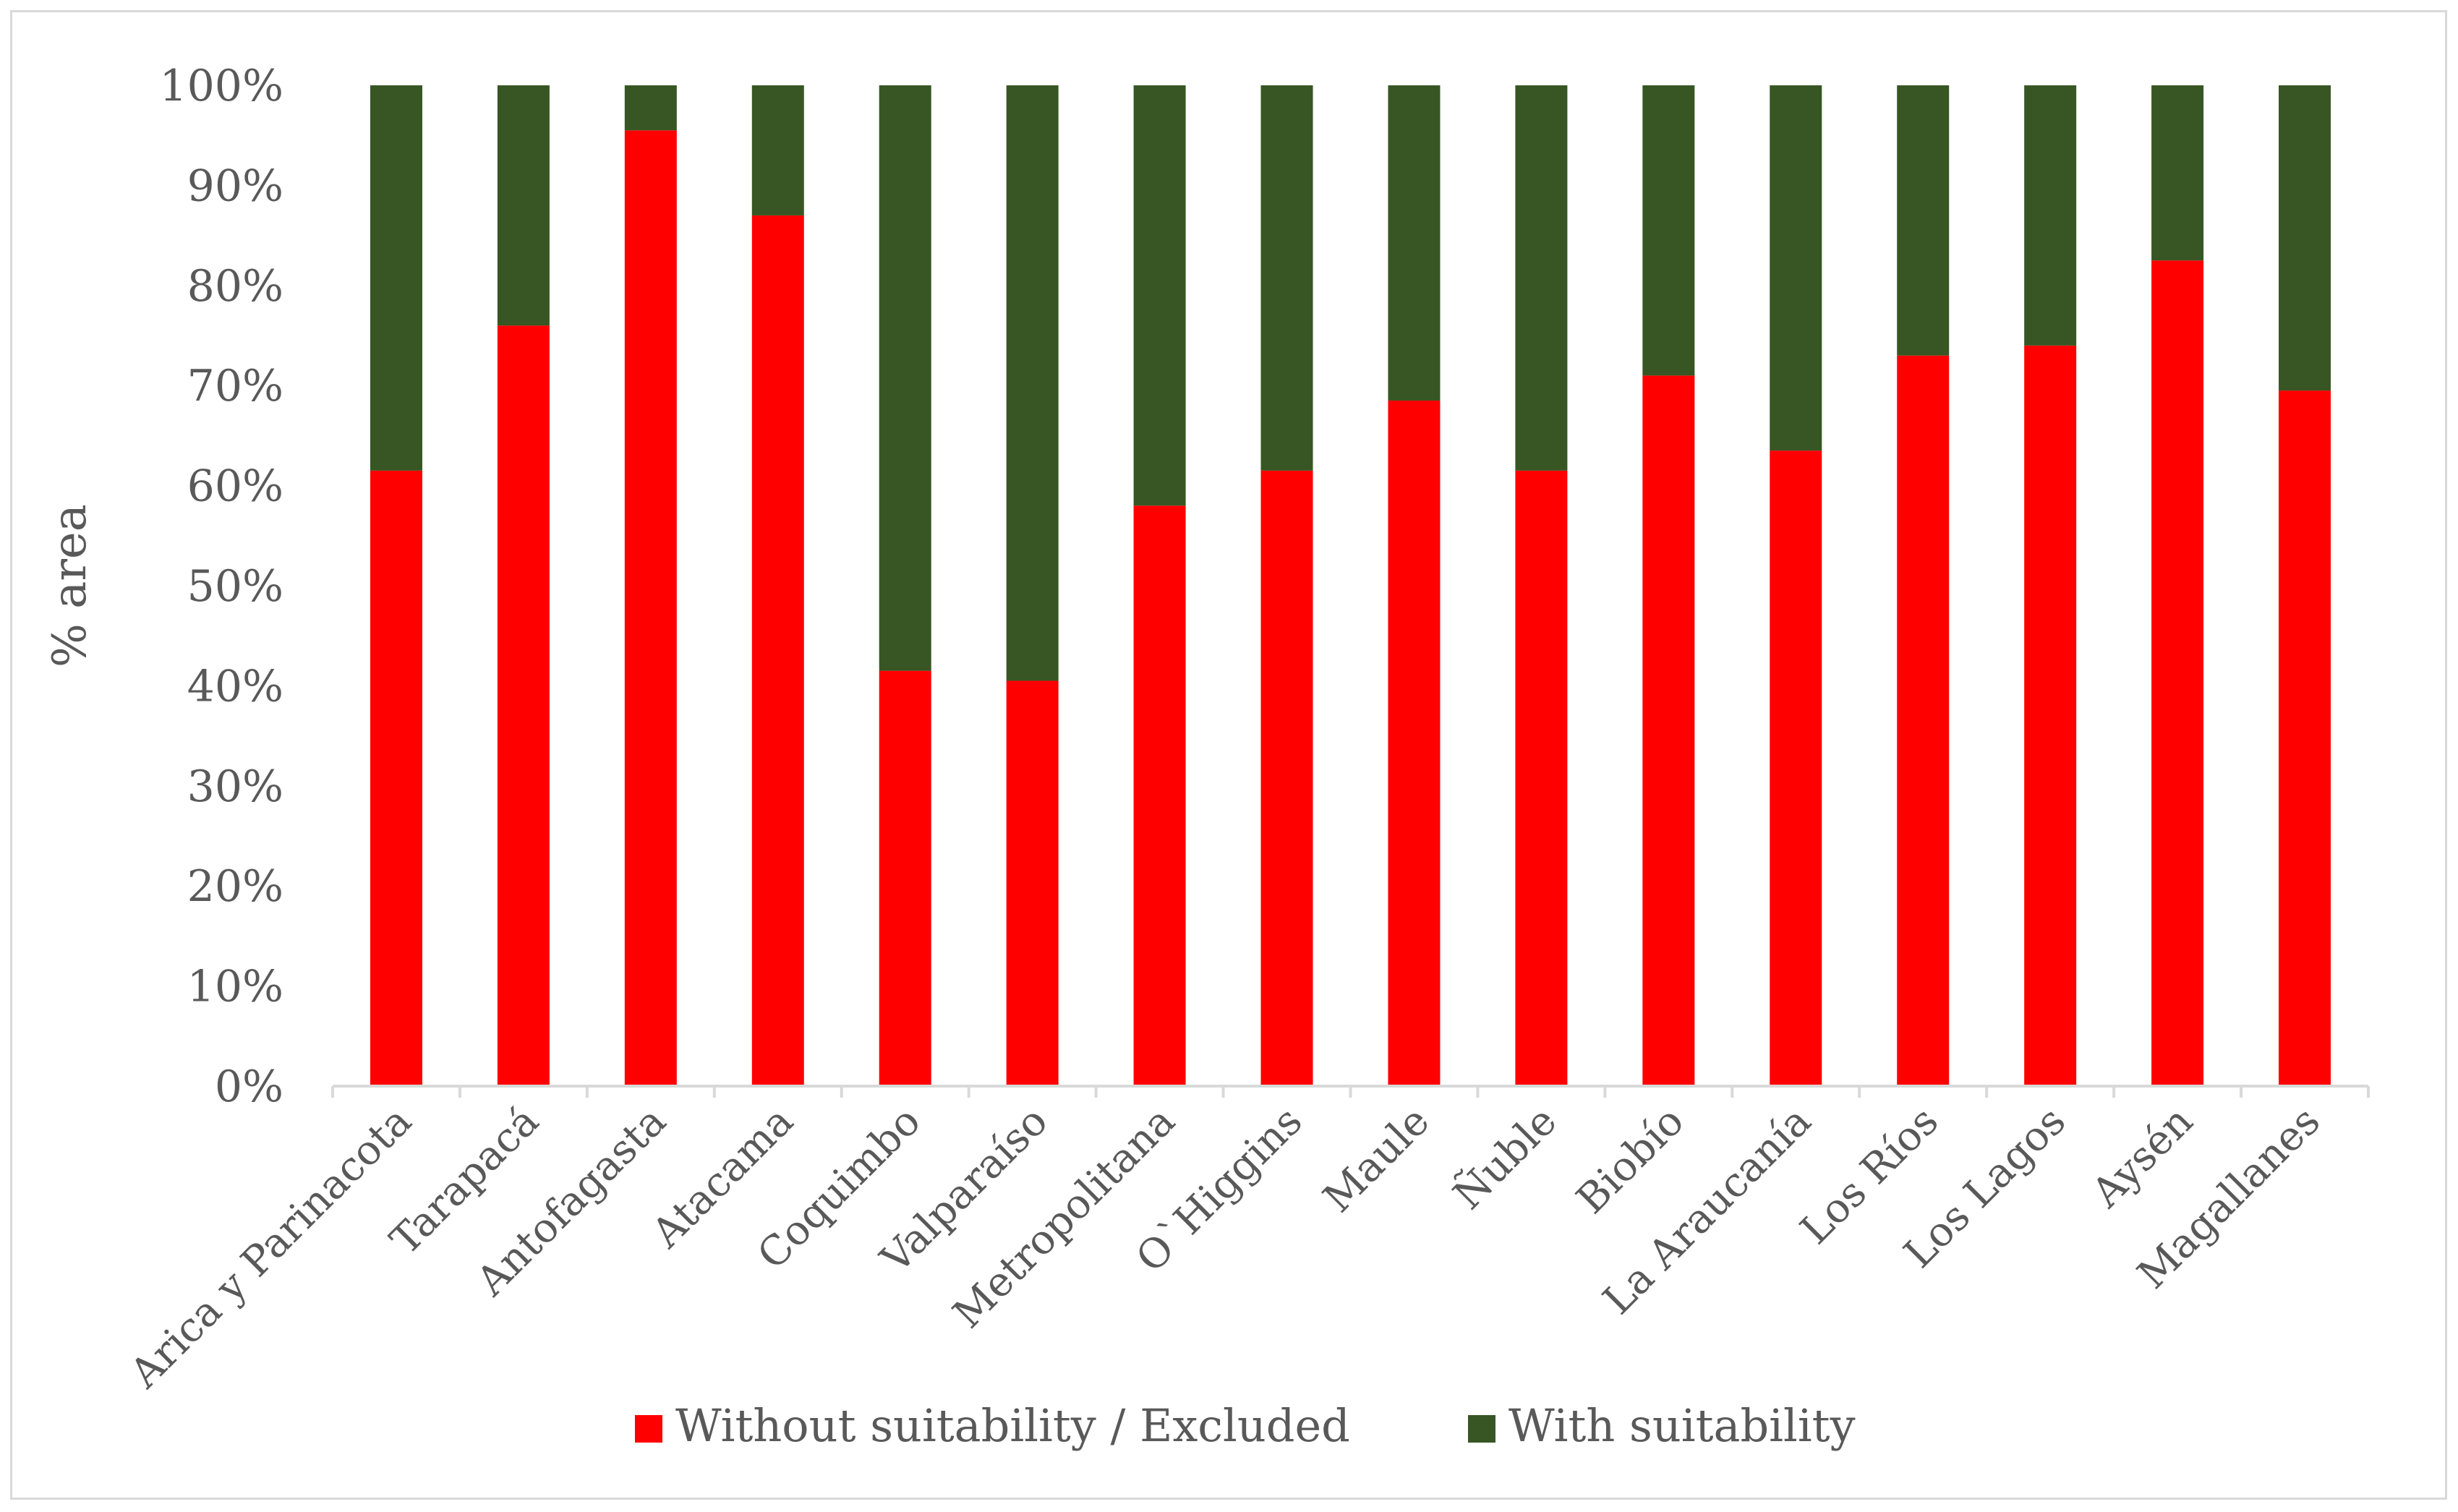  What do you see at coordinates (1012, 1425) in the screenshot?
I see `legend-label-without-suitability: Without suitability / Excluded` at bounding box center [1012, 1425].